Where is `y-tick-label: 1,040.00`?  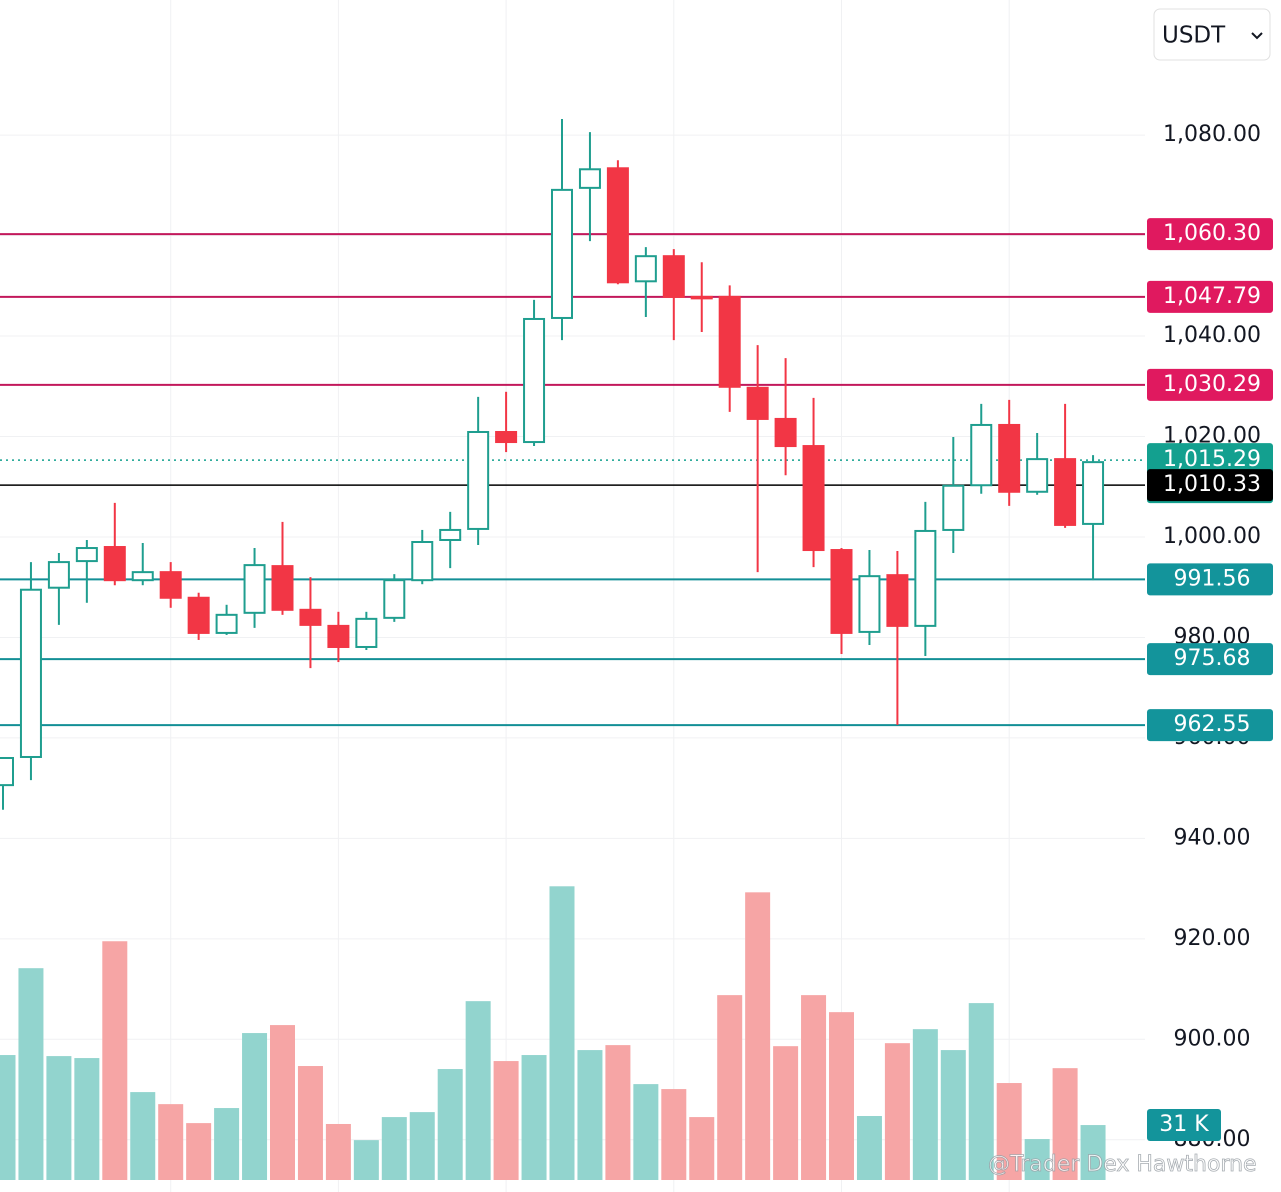
y-tick-label: 1,040.00 is located at coordinates (1212, 335).